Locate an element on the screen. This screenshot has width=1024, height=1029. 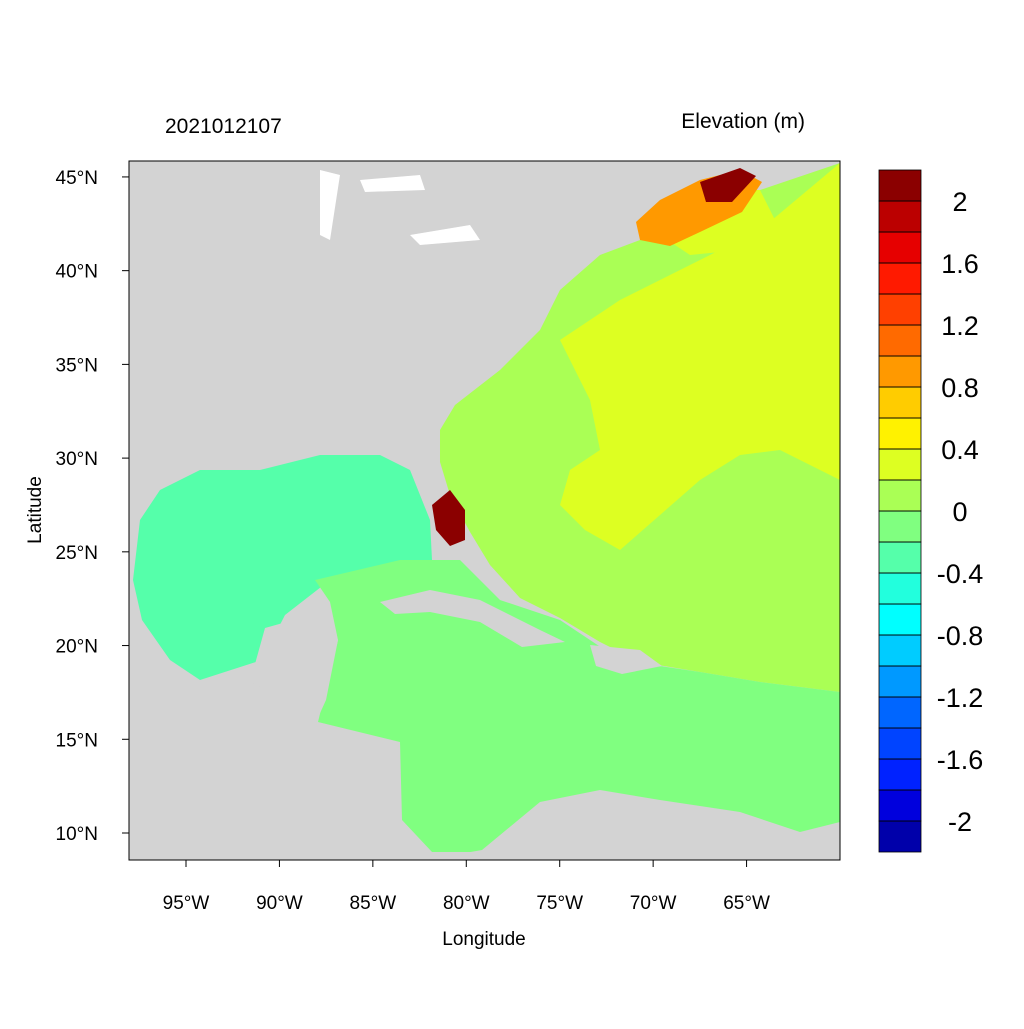
caribbean is located at coordinates (577, 710).